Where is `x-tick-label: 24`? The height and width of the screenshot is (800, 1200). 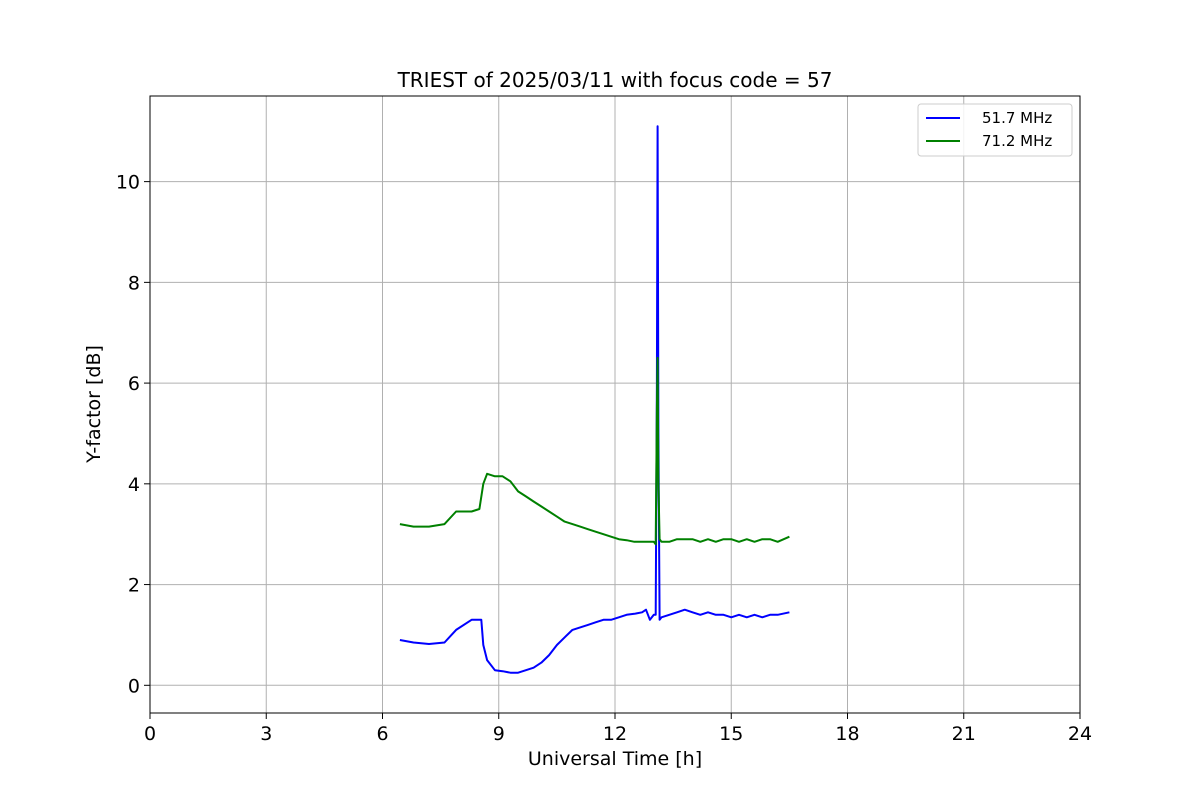 x-tick-label: 24 is located at coordinates (1080, 734).